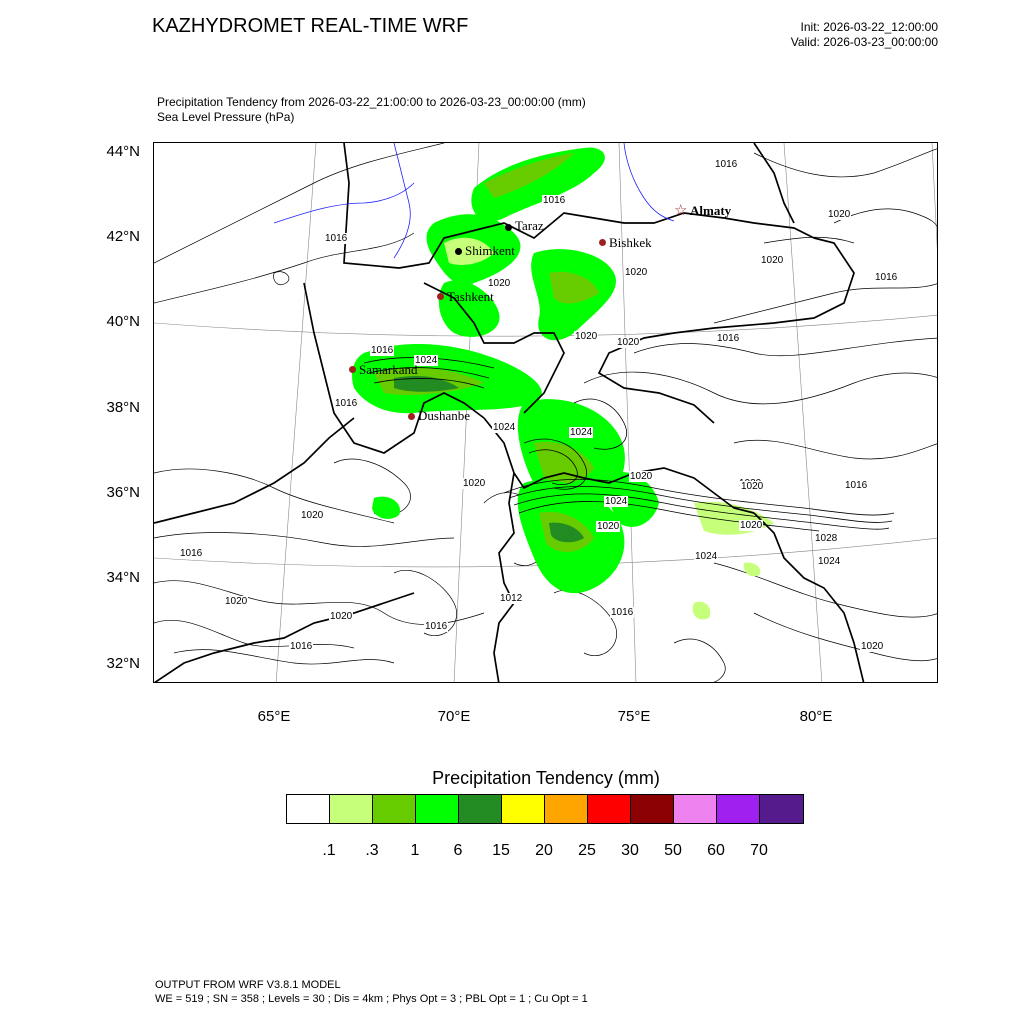 This screenshot has height=1024, width=1024. Describe the element at coordinates (816, 716) in the screenshot. I see `lon-label-80: 80°E` at that location.